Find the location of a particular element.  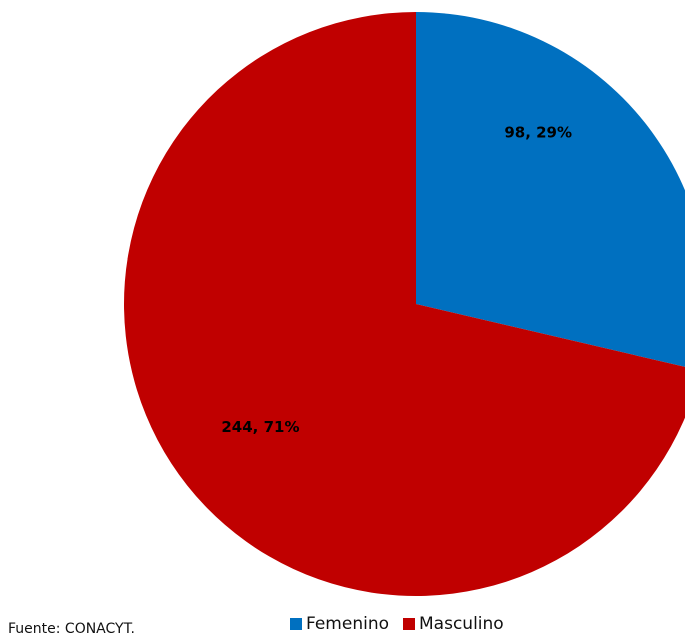

legend-entry-masculino: Masculino is located at coordinates (453, 624).